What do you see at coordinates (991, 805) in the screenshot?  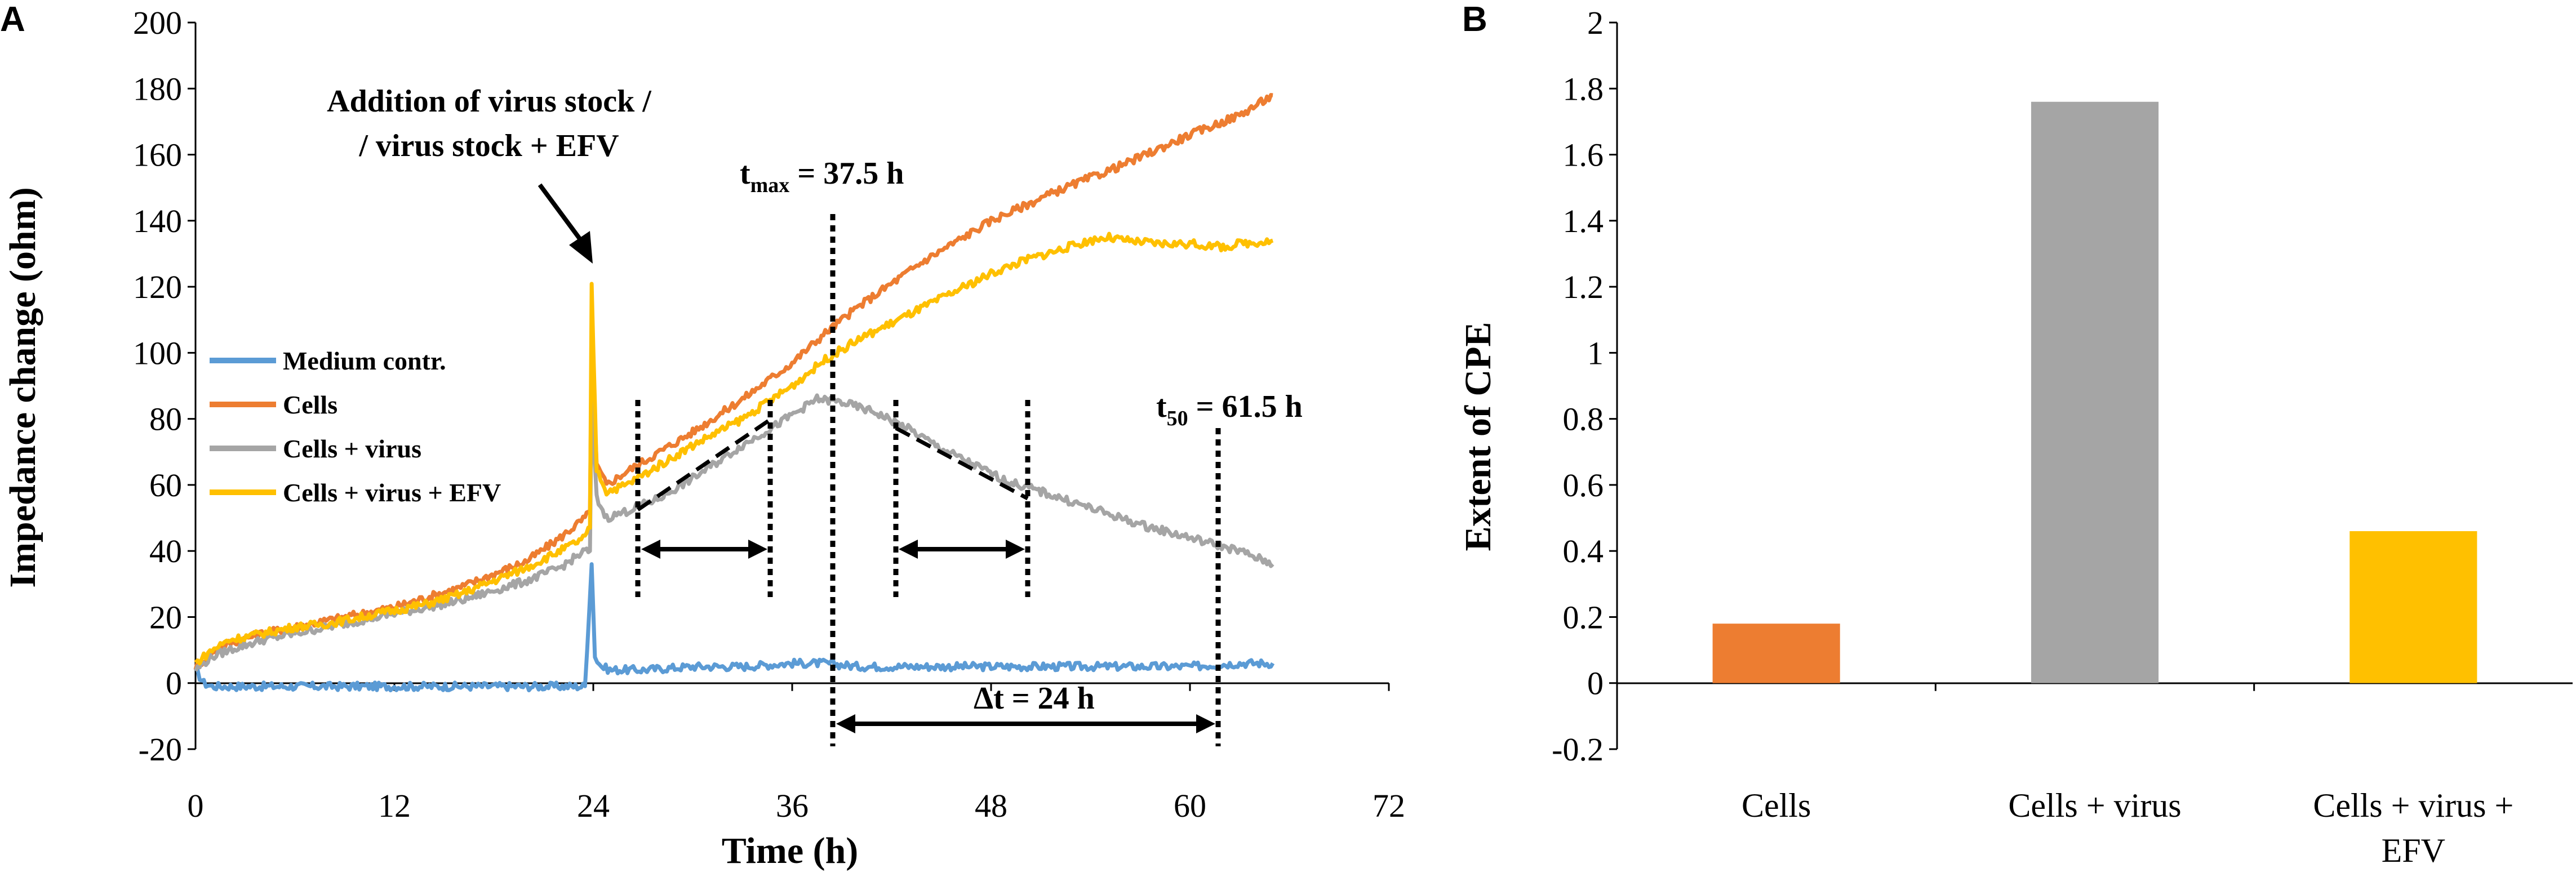 I see `x-tick-label: 48` at bounding box center [991, 805].